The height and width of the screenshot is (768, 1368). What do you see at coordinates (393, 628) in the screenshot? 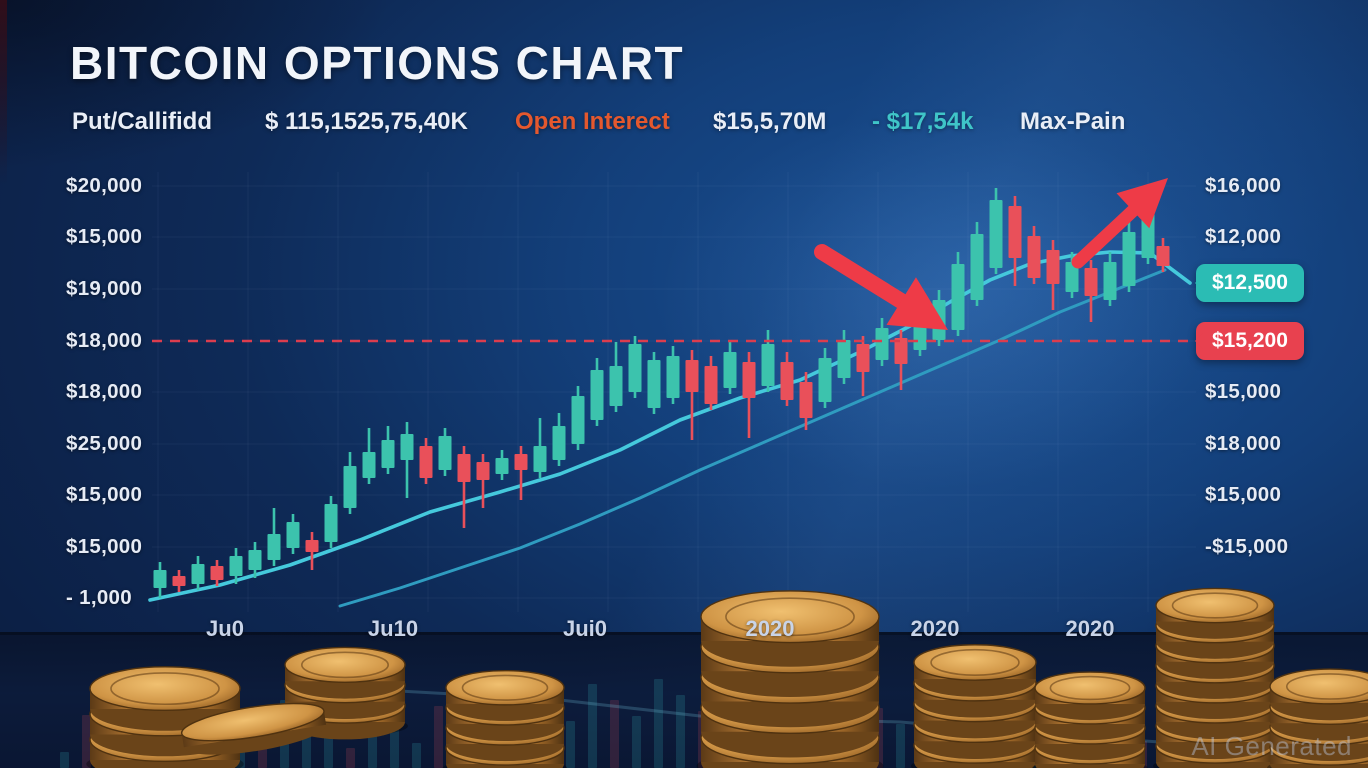
I see `x-tick-1: Ju10` at bounding box center [393, 628].